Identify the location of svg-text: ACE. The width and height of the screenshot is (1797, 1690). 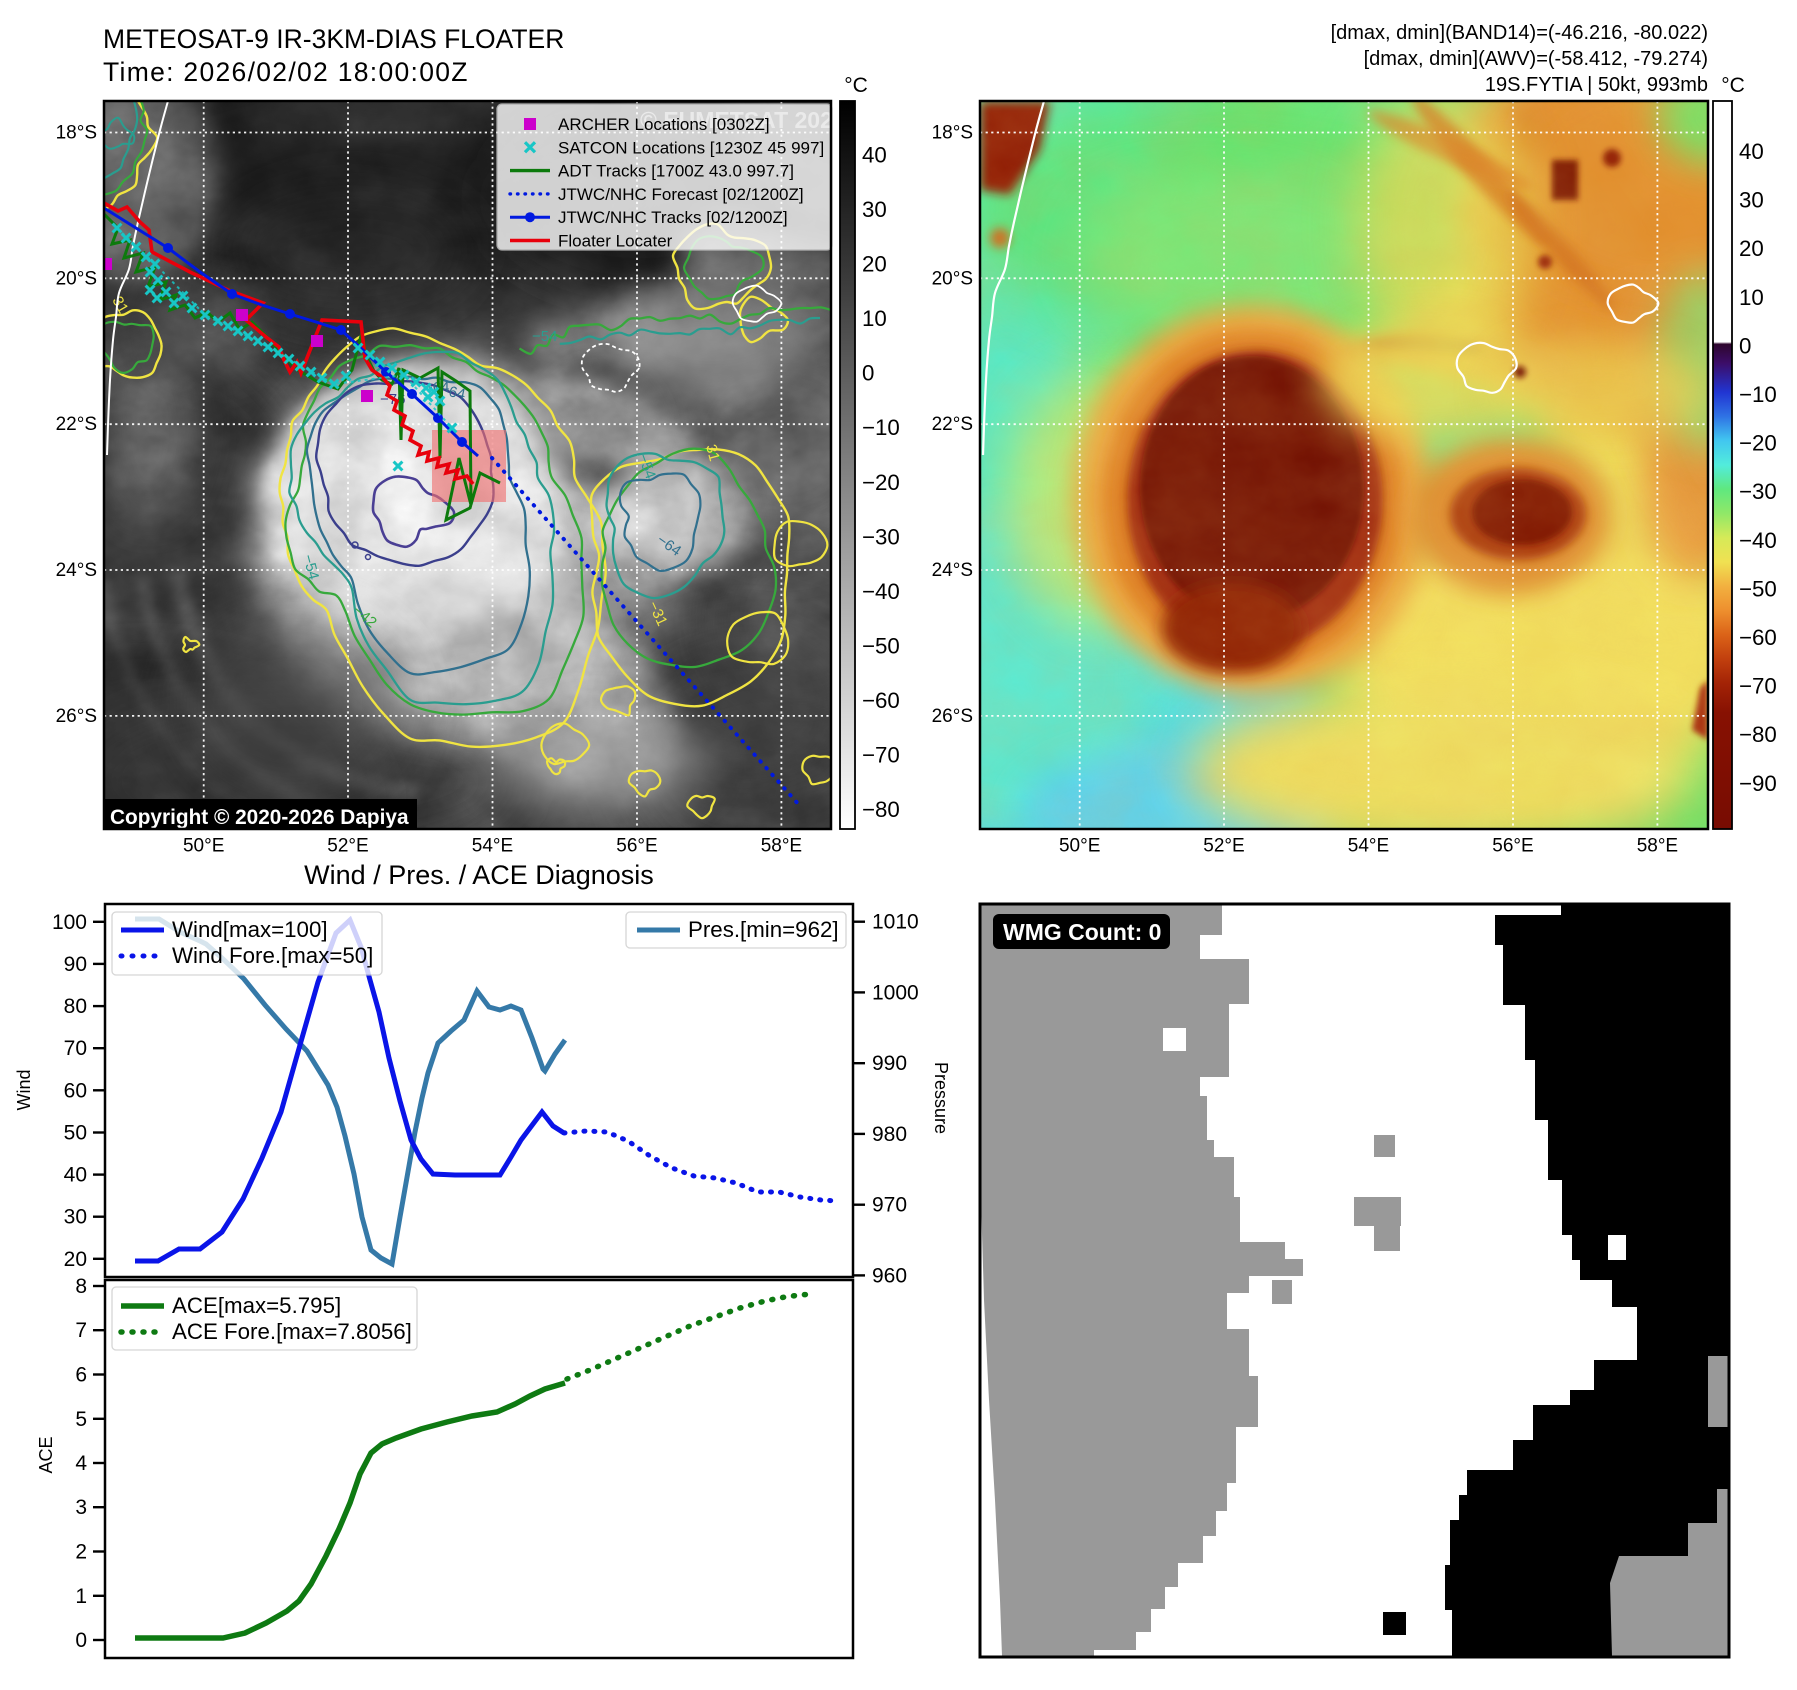
(46, 1454).